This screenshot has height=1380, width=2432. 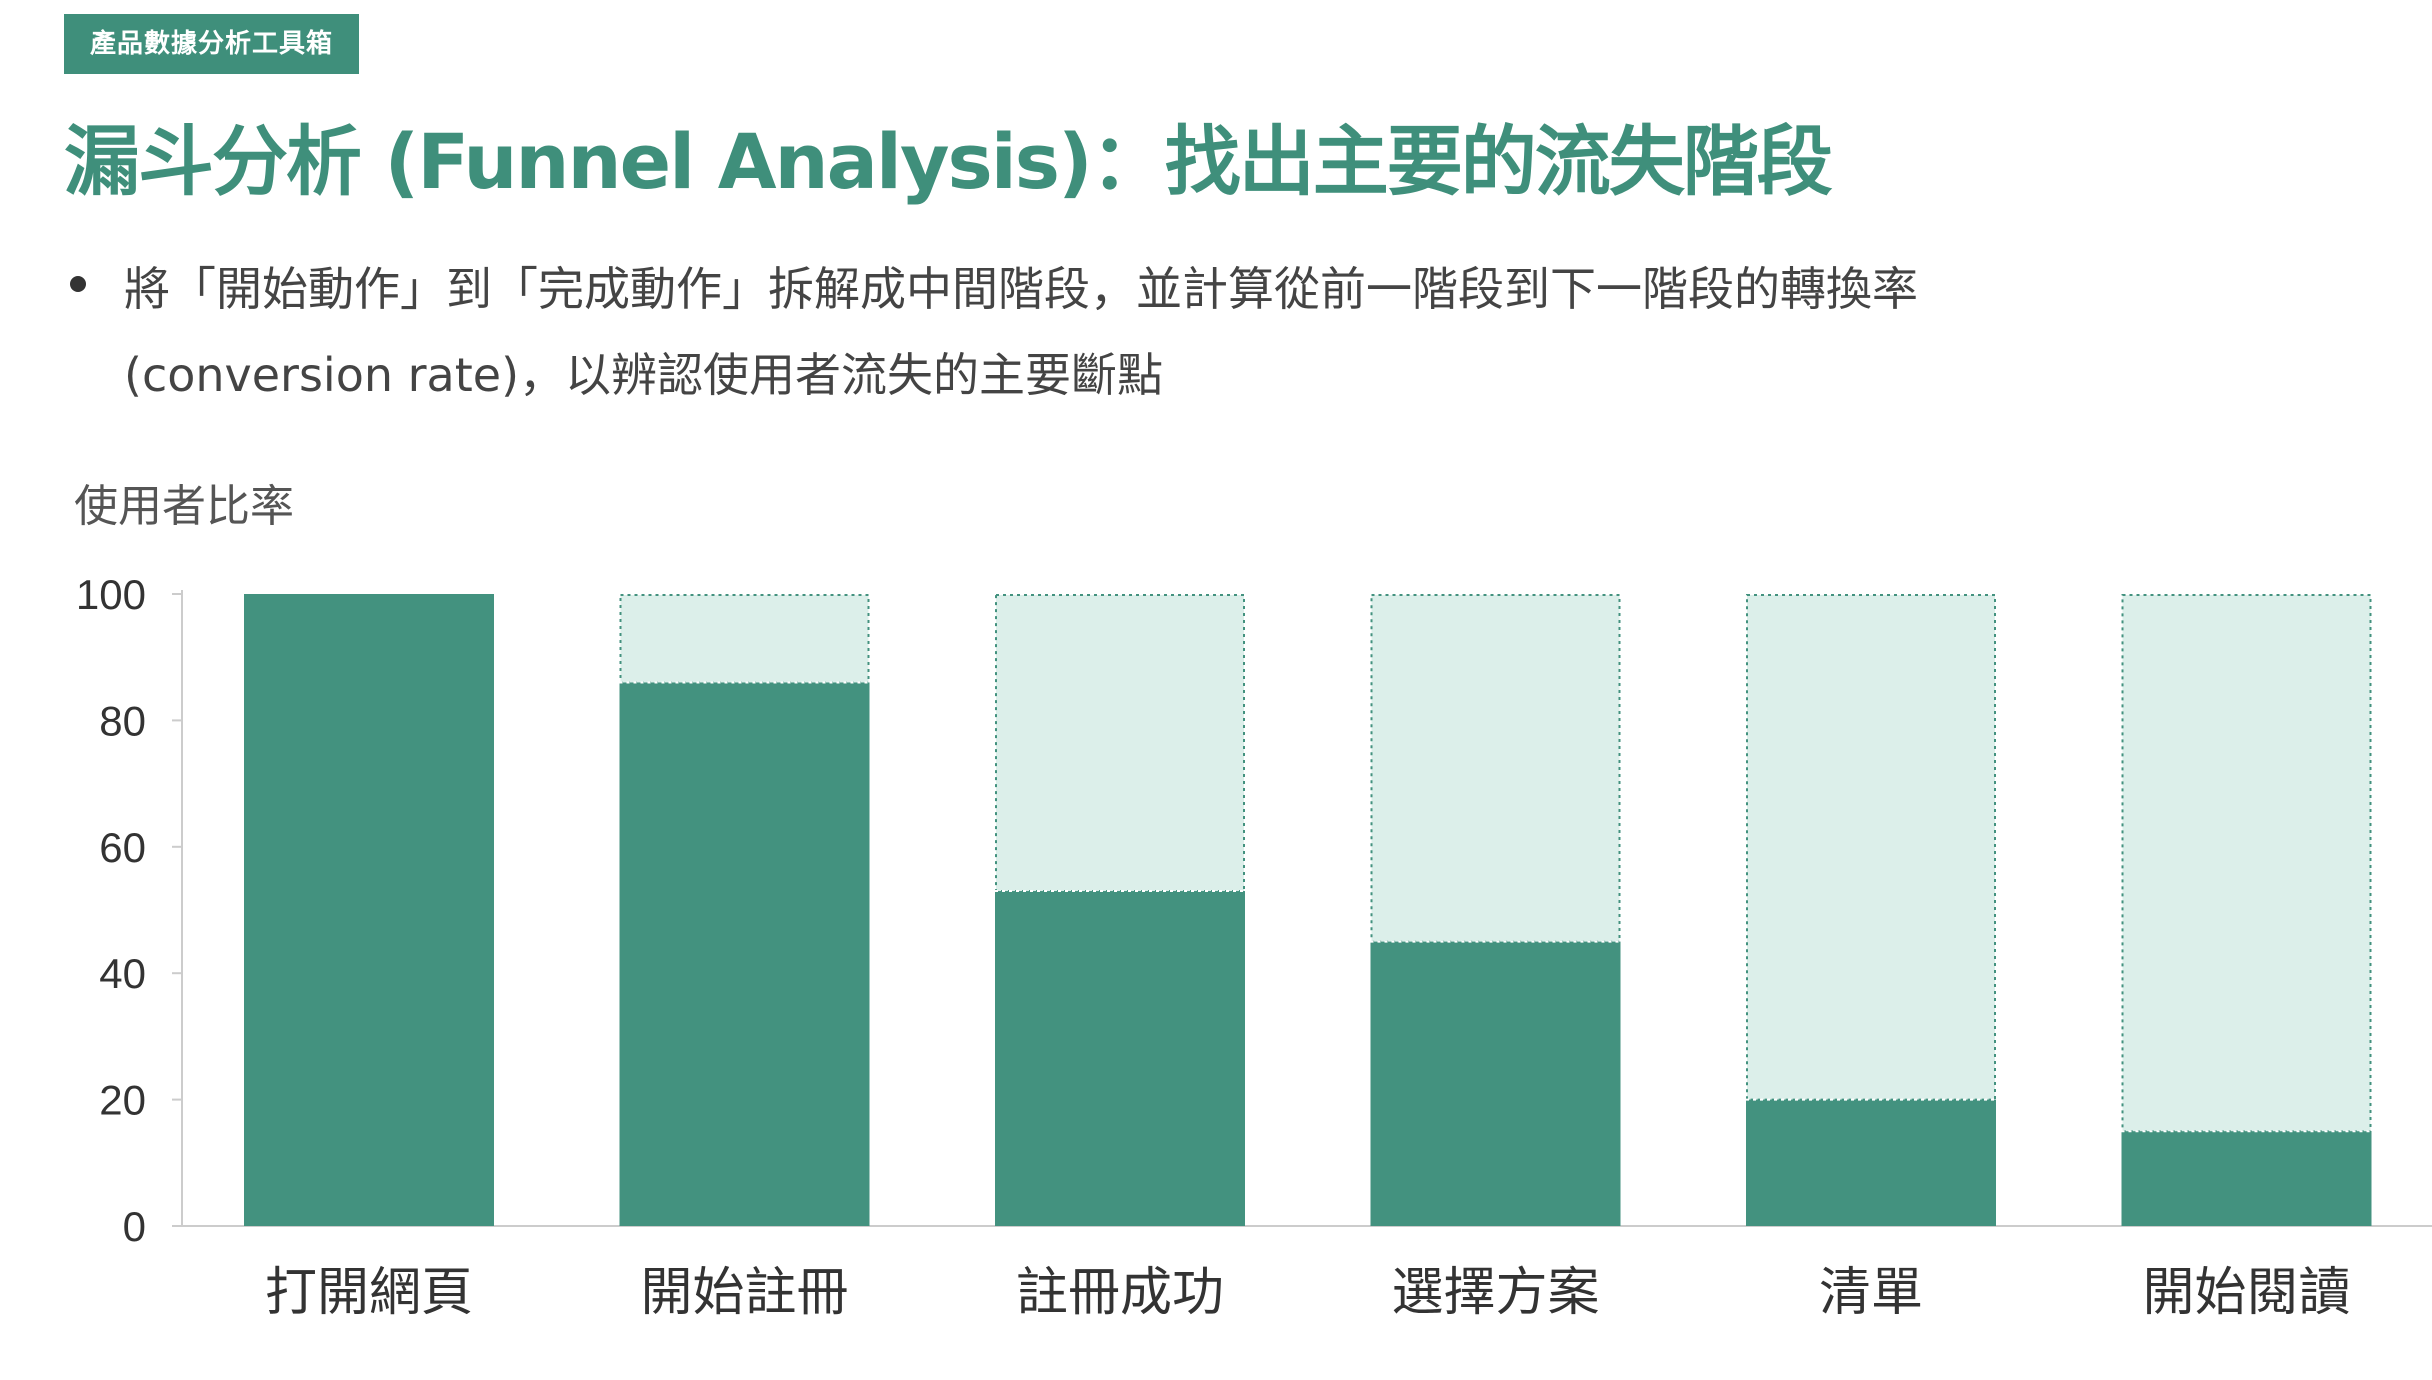 I want to click on y-tick-label: 20, so click(x=122, y=1100).